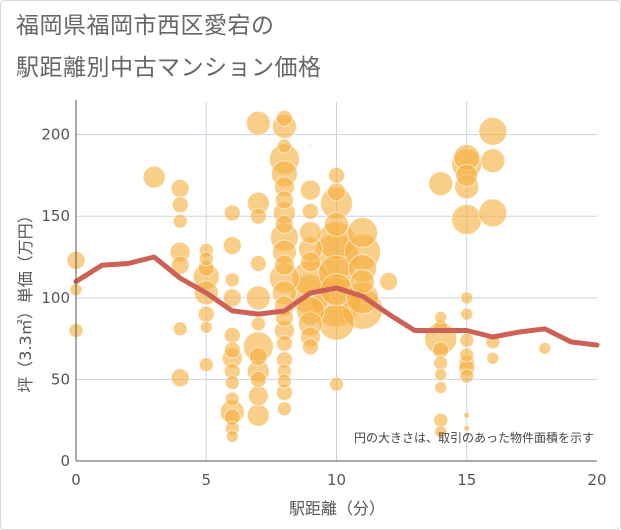 This screenshot has width=621, height=530. Describe the element at coordinates (169, 68) in the screenshot. I see `chart-title-line2: 駅距離別中古マンション価格` at that location.